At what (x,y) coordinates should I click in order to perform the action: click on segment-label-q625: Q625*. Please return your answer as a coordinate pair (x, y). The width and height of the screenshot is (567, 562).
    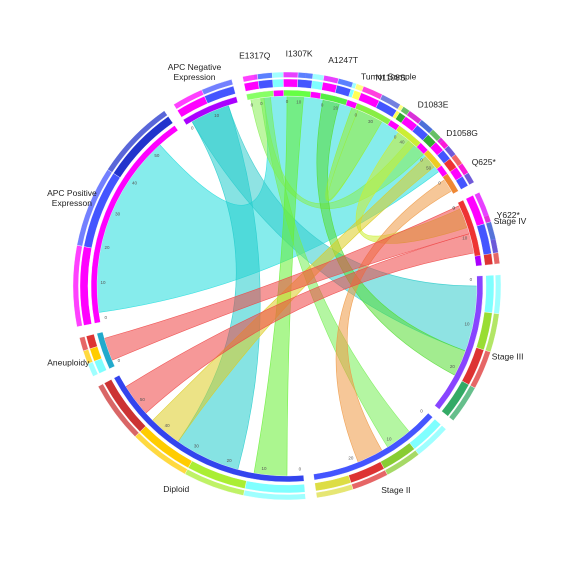
    Looking at the image, I should click on (484, 162).